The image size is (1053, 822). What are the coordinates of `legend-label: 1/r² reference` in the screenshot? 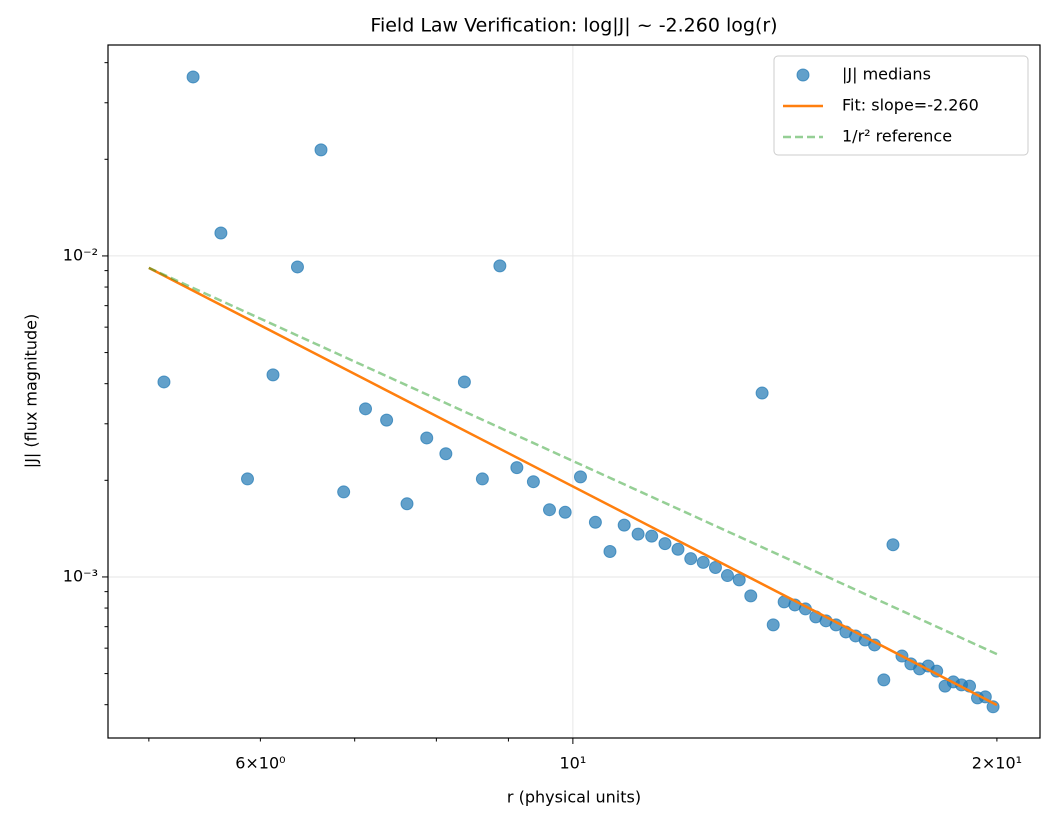 It's located at (897, 136).